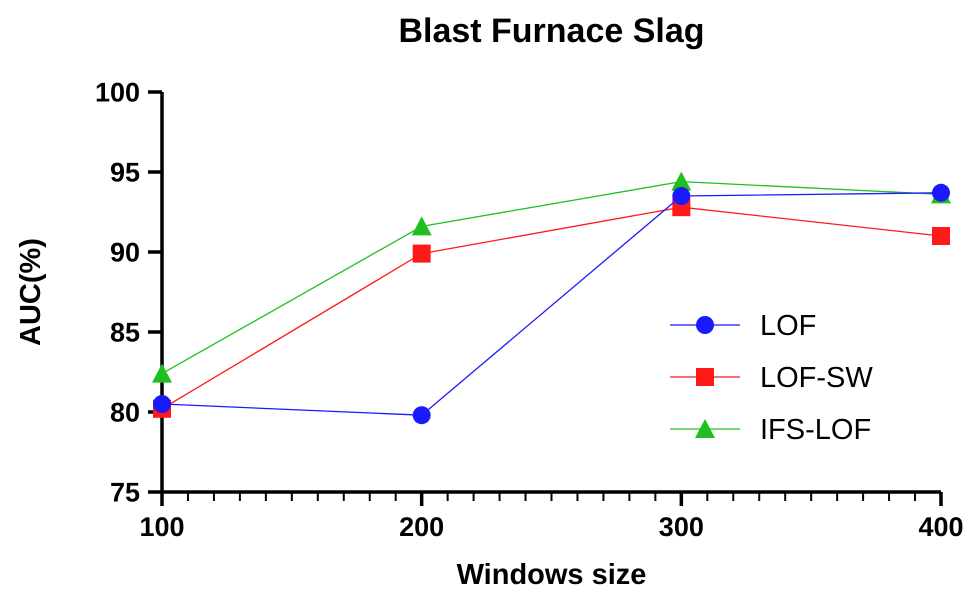  What do you see at coordinates (125, 412) in the screenshot?
I see `y-tick-label: 80` at bounding box center [125, 412].